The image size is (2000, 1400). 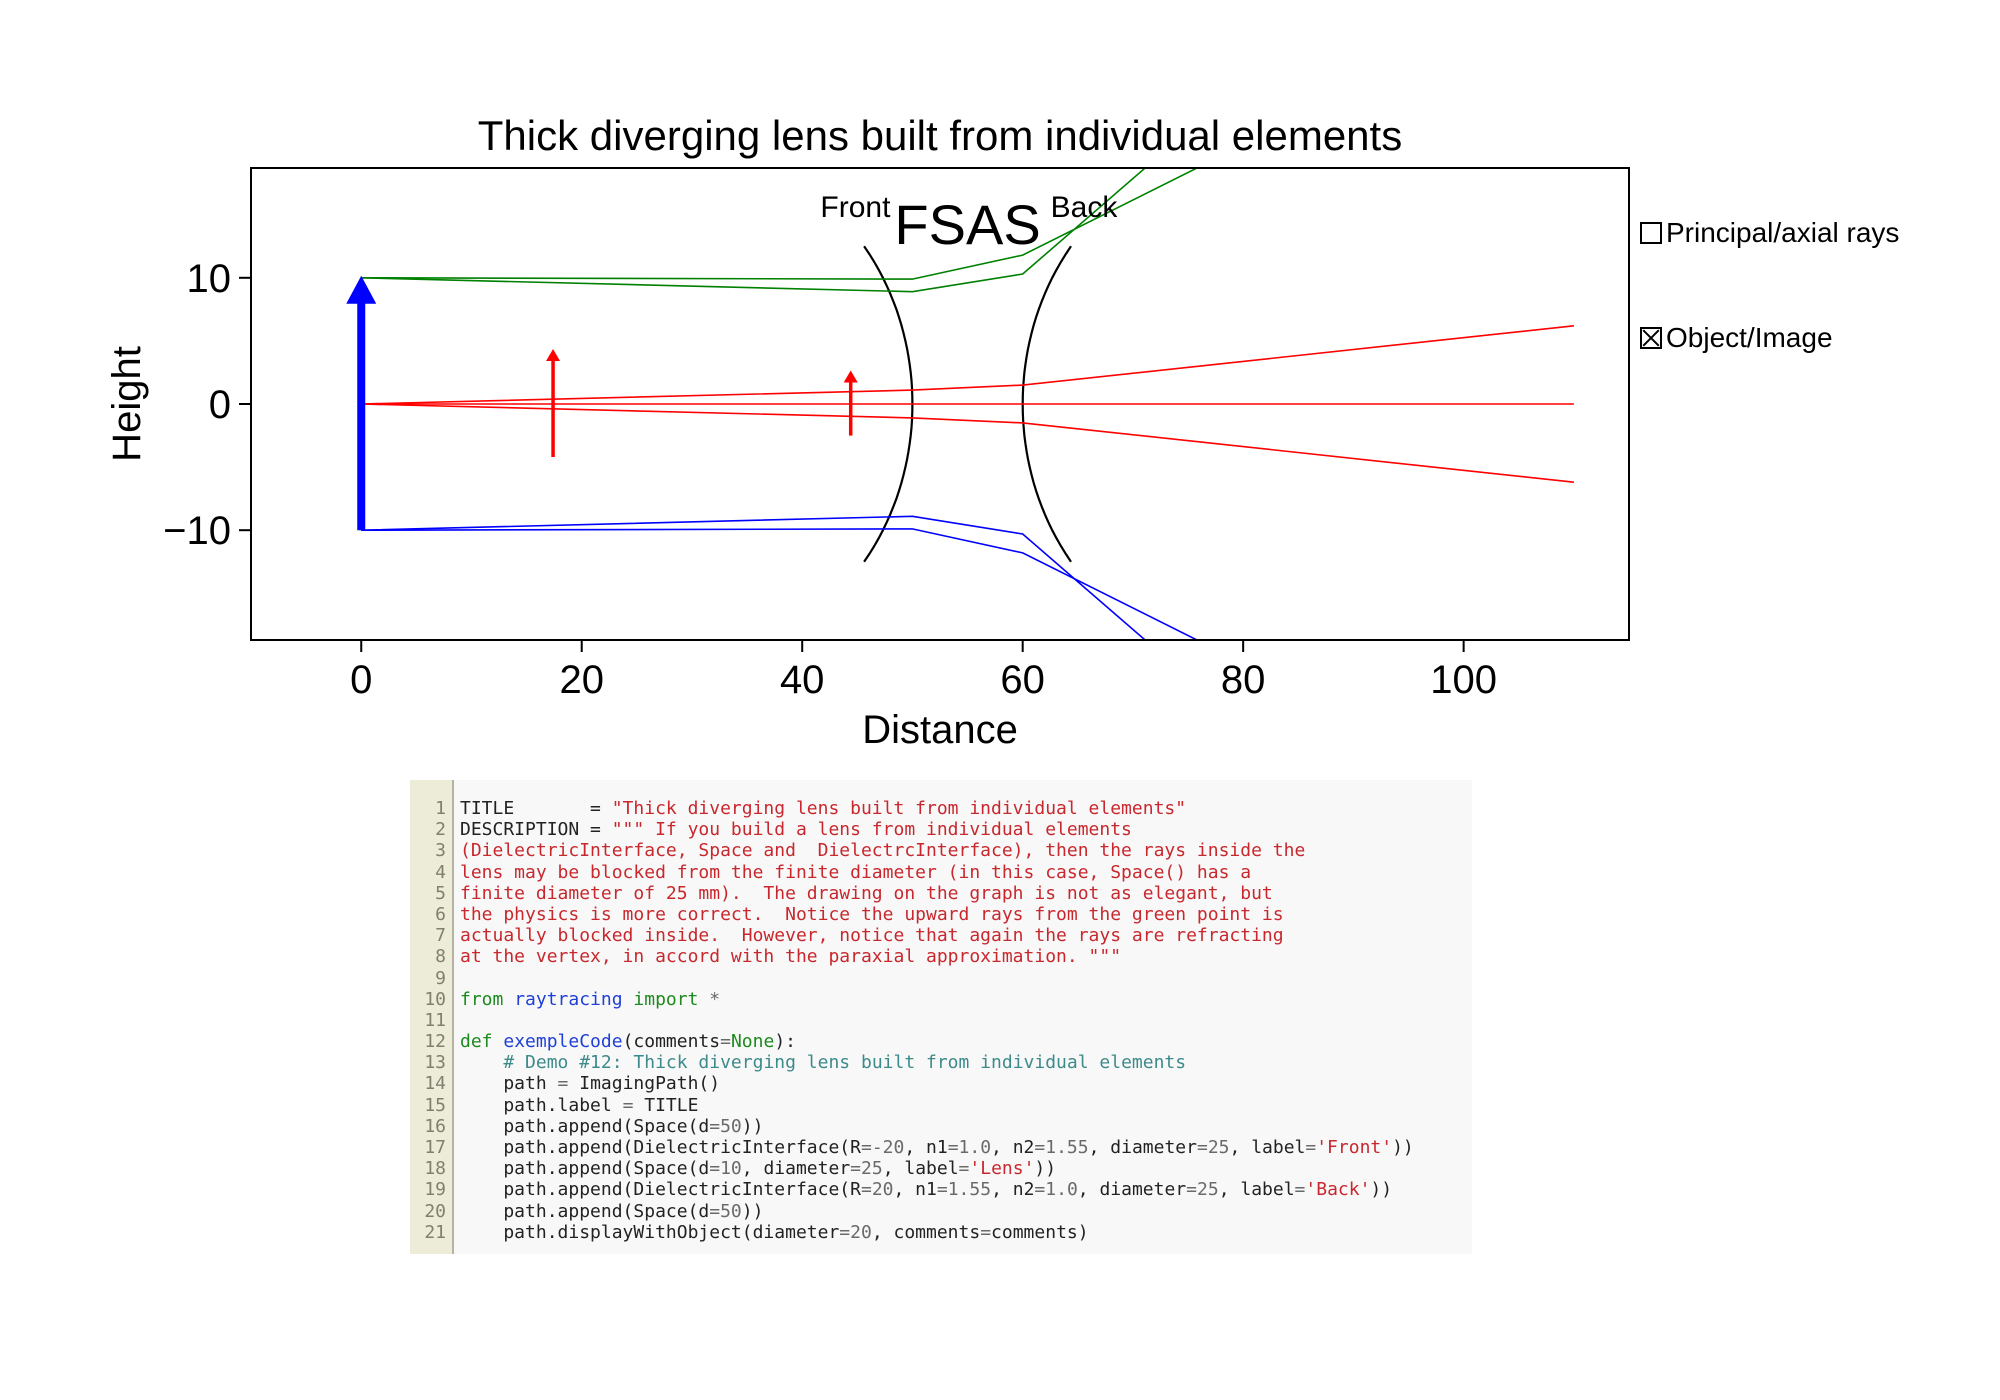 What do you see at coordinates (926, 1232) in the screenshot?
I see `code-token: , comments` at bounding box center [926, 1232].